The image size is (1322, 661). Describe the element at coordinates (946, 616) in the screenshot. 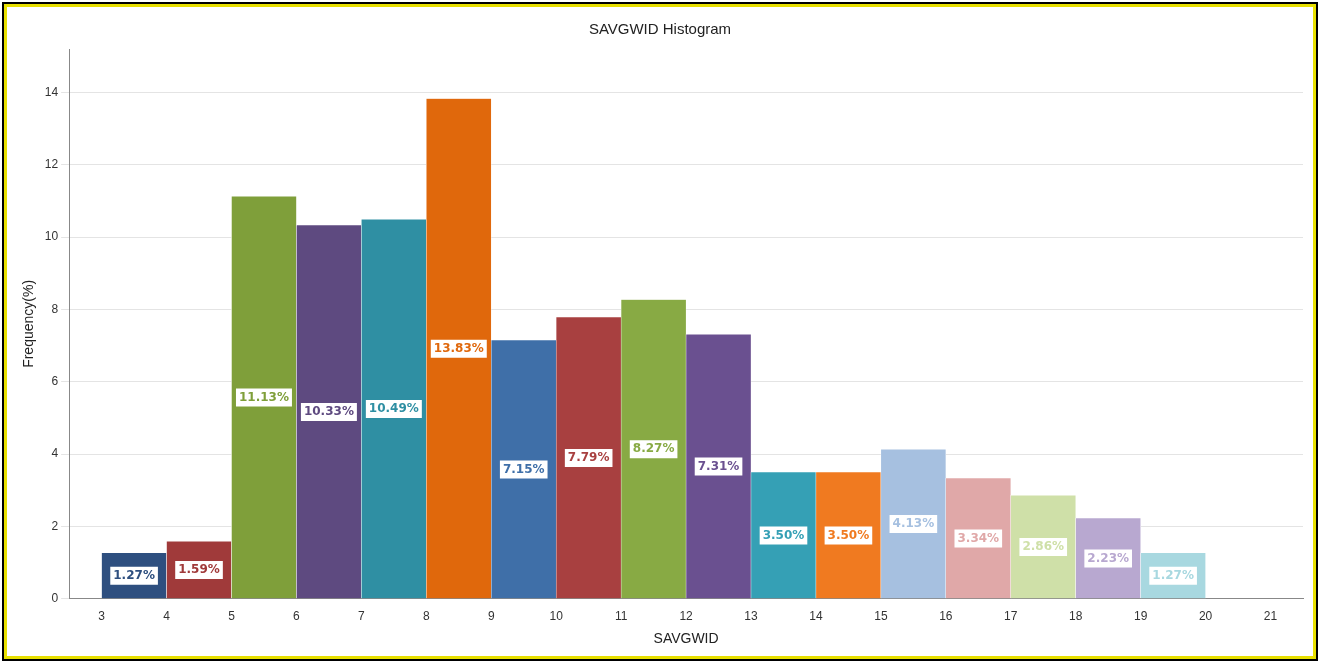

I see `x-tick-label: 16` at that location.